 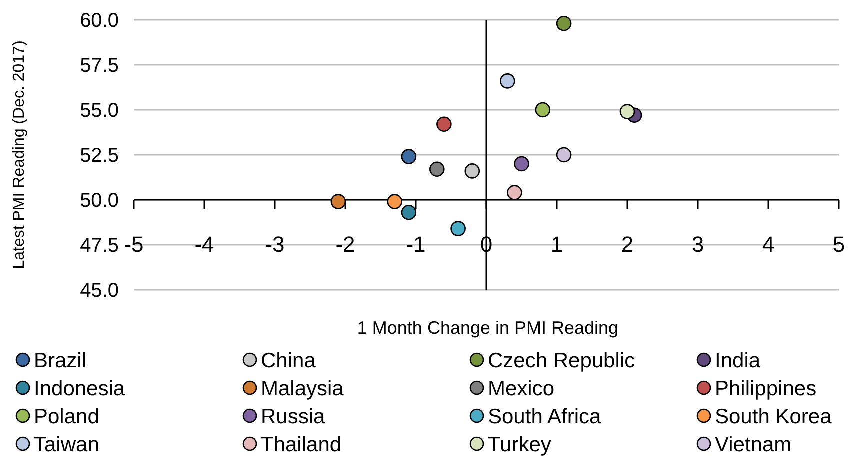 I want to click on y-tick-label: 47.5, so click(x=99, y=246).